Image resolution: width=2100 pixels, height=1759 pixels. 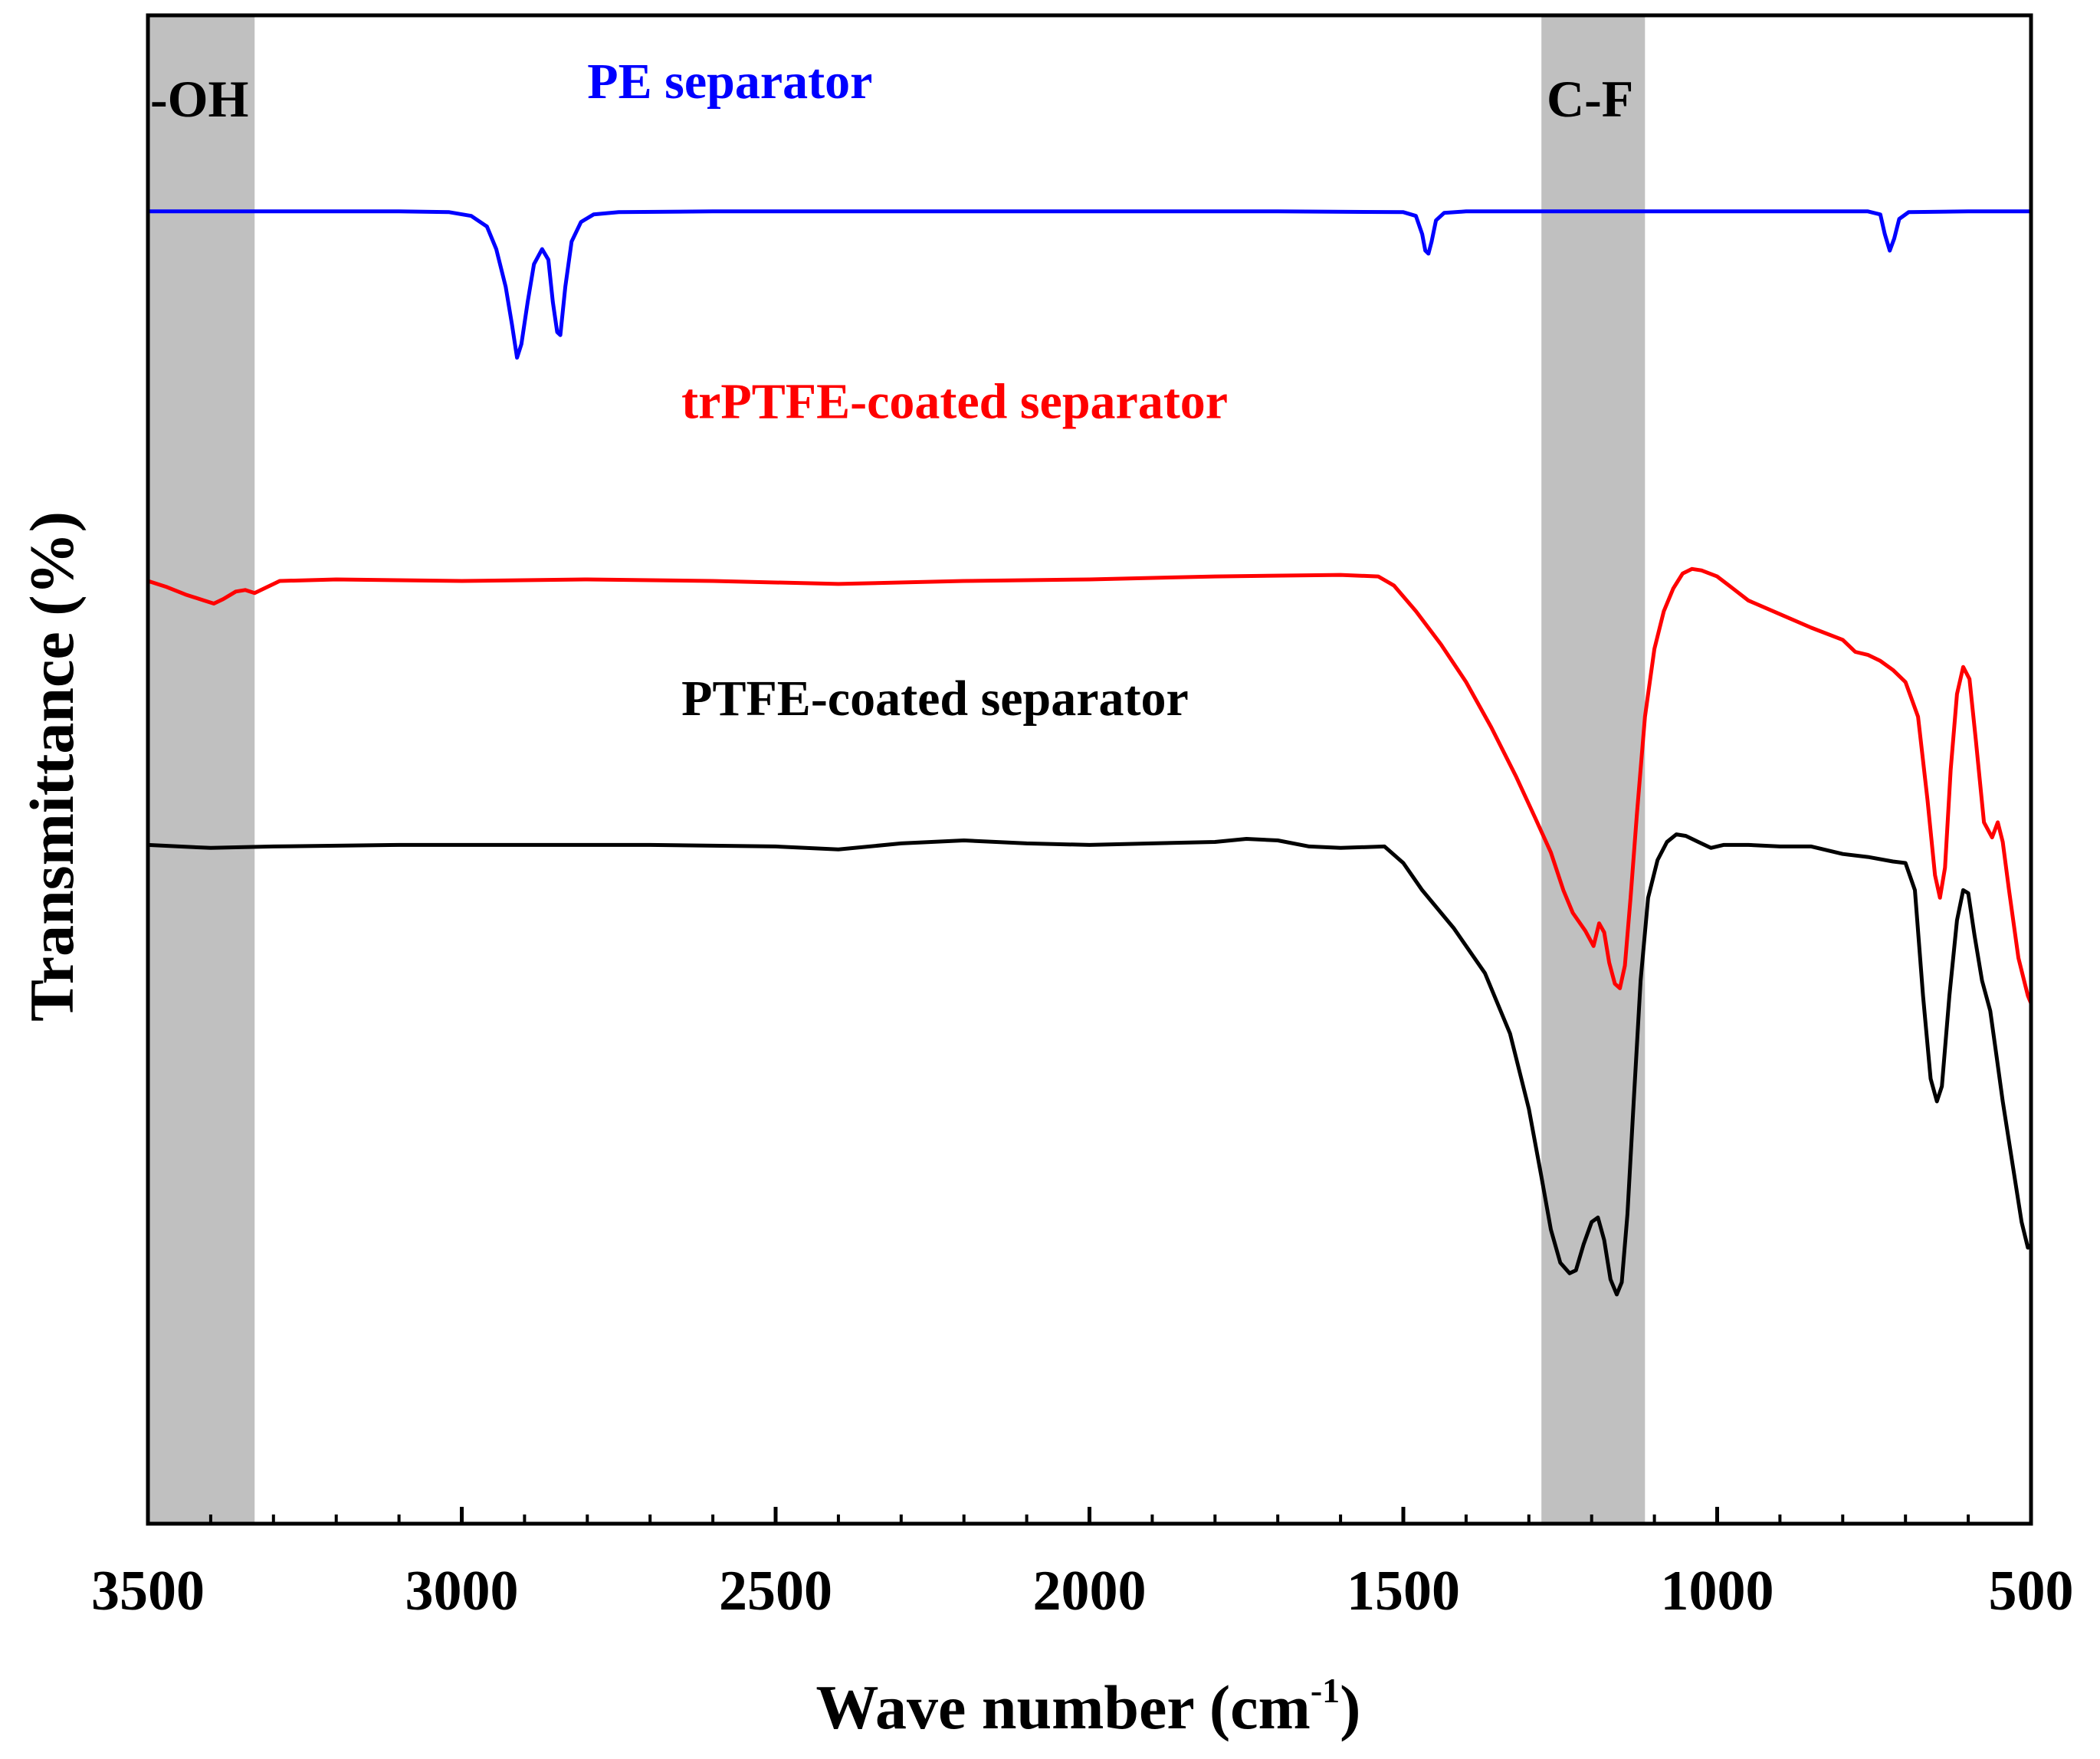 I want to click on x-axis-ticks, so click(x=1089, y=1515).